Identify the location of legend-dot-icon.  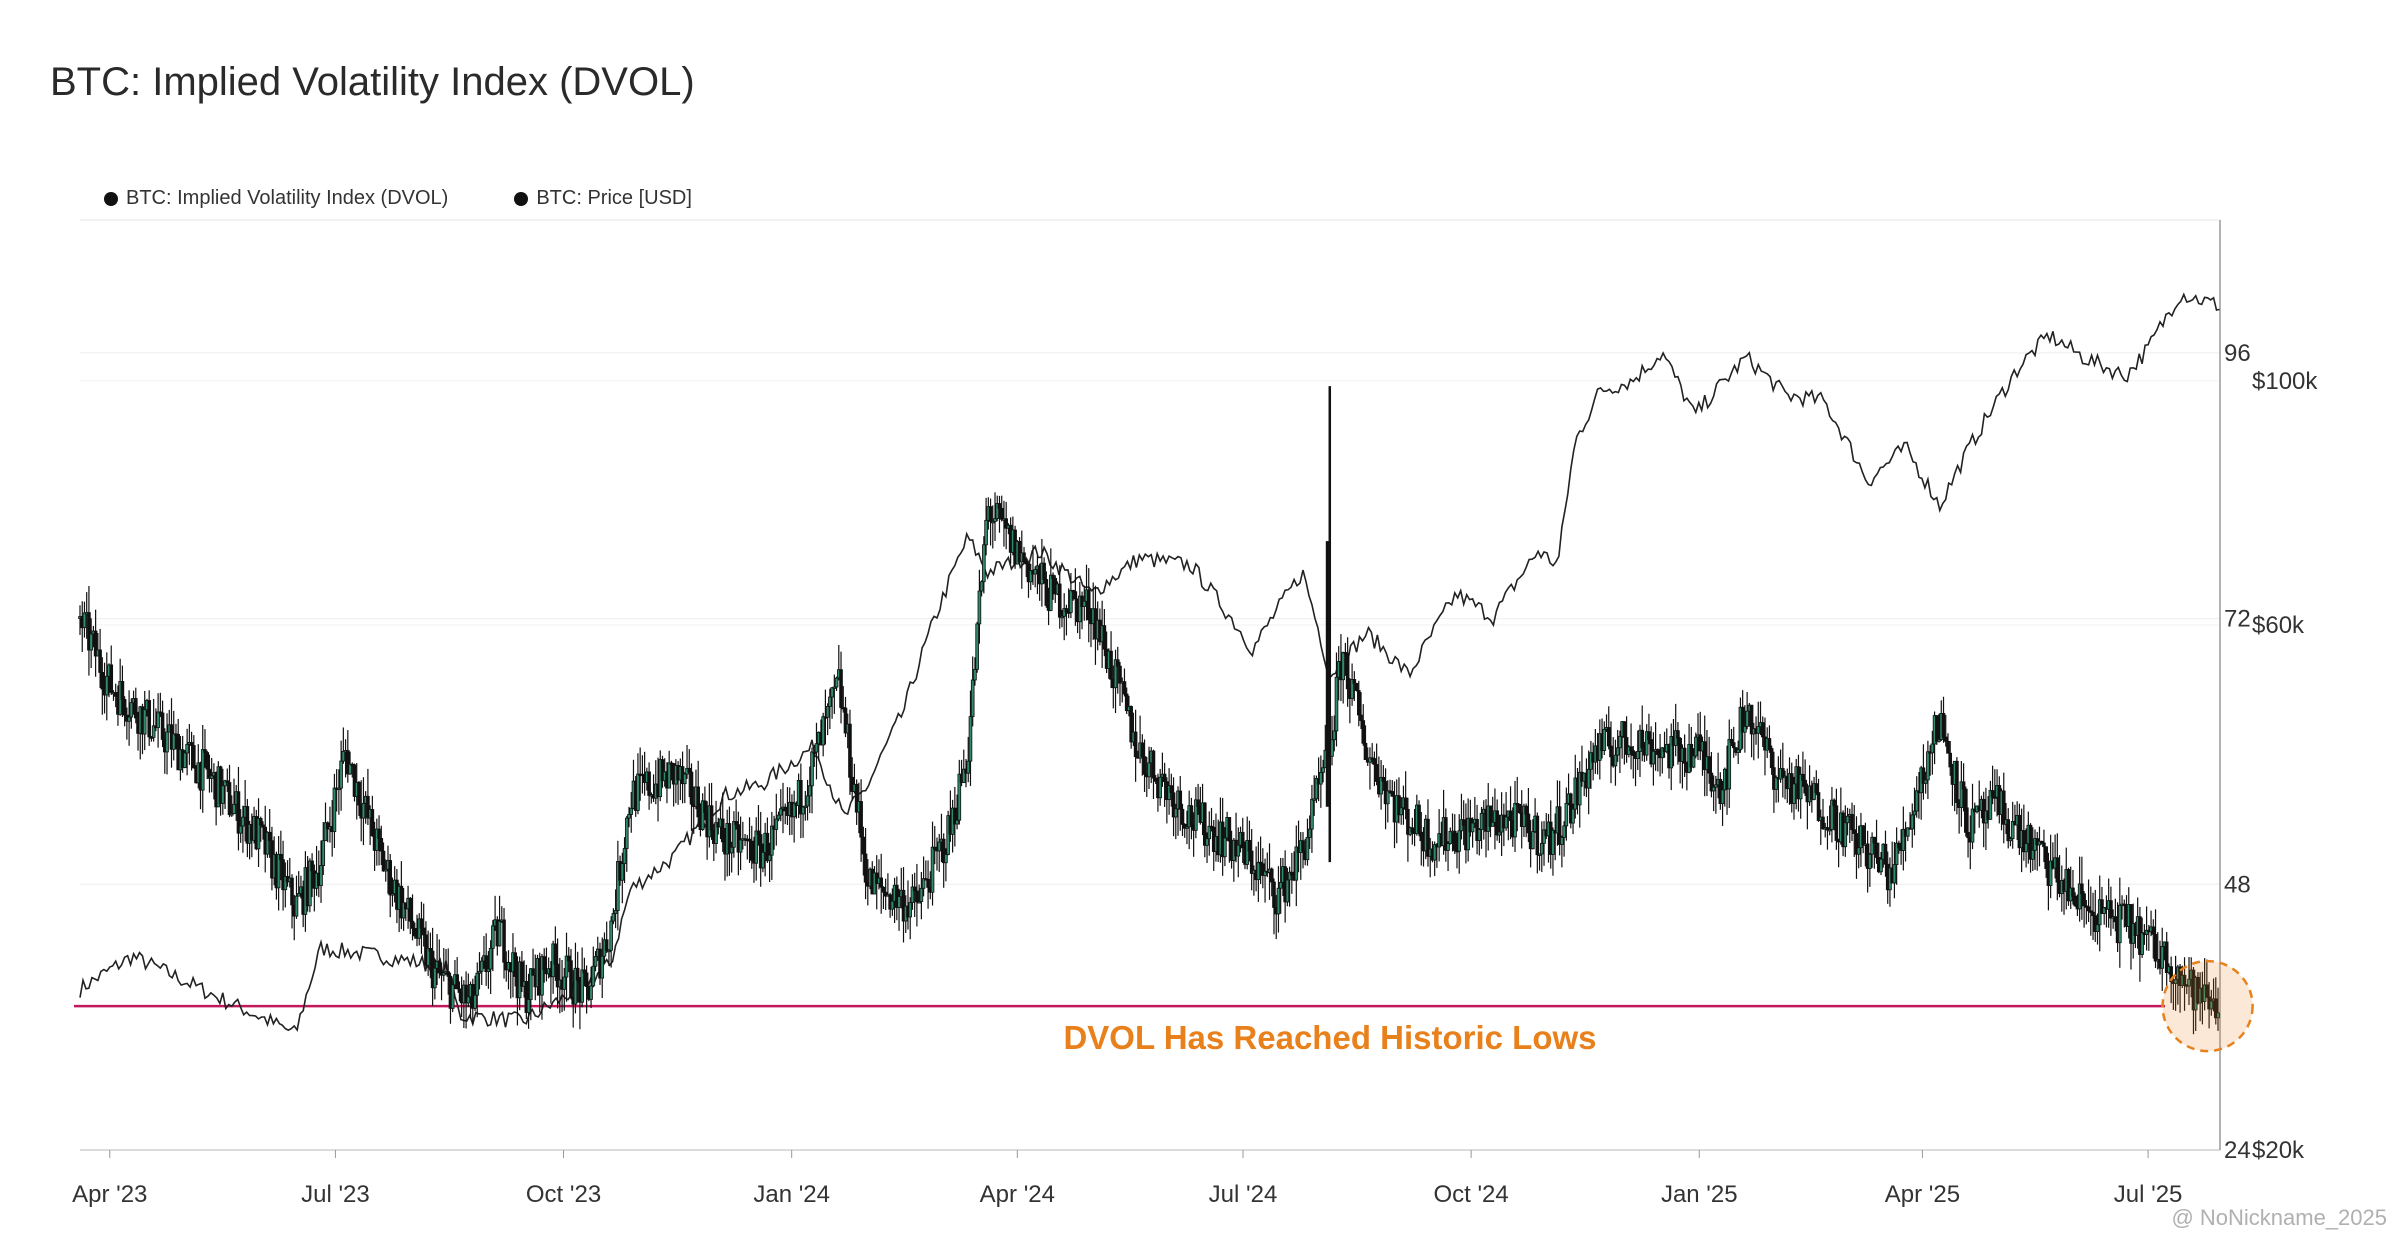
(111, 198).